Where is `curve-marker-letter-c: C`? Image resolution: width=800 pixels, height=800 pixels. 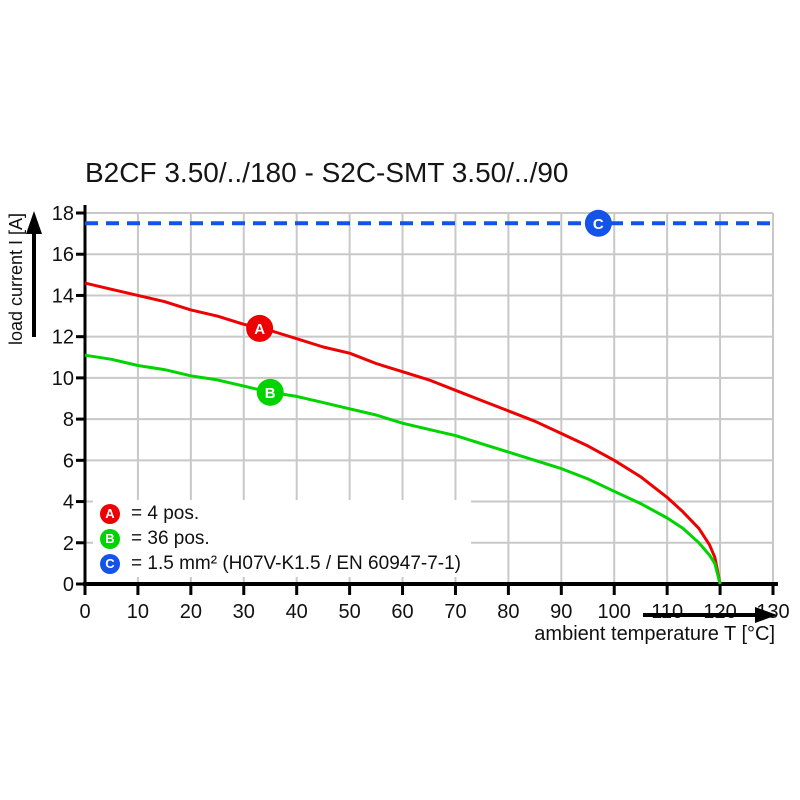
curve-marker-letter-c: C is located at coordinates (598, 224).